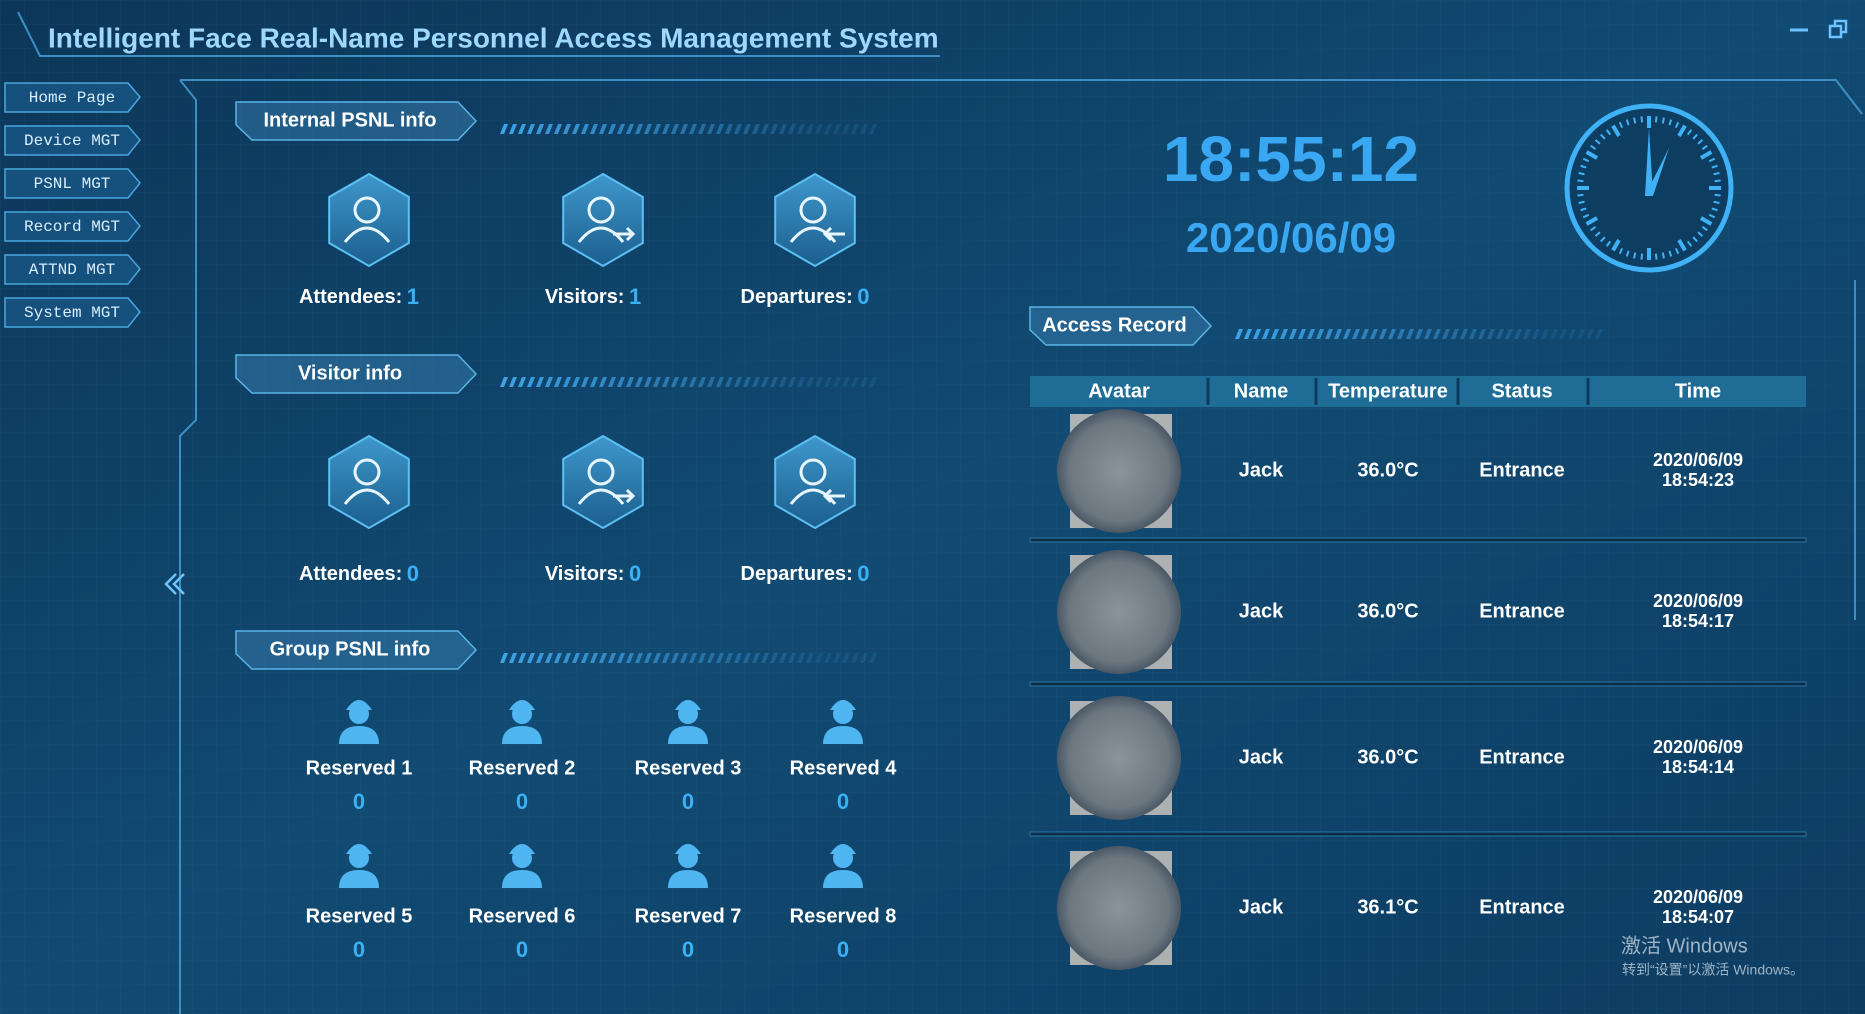  Describe the element at coordinates (1261, 391) in the screenshot. I see `column-header: Name` at that location.